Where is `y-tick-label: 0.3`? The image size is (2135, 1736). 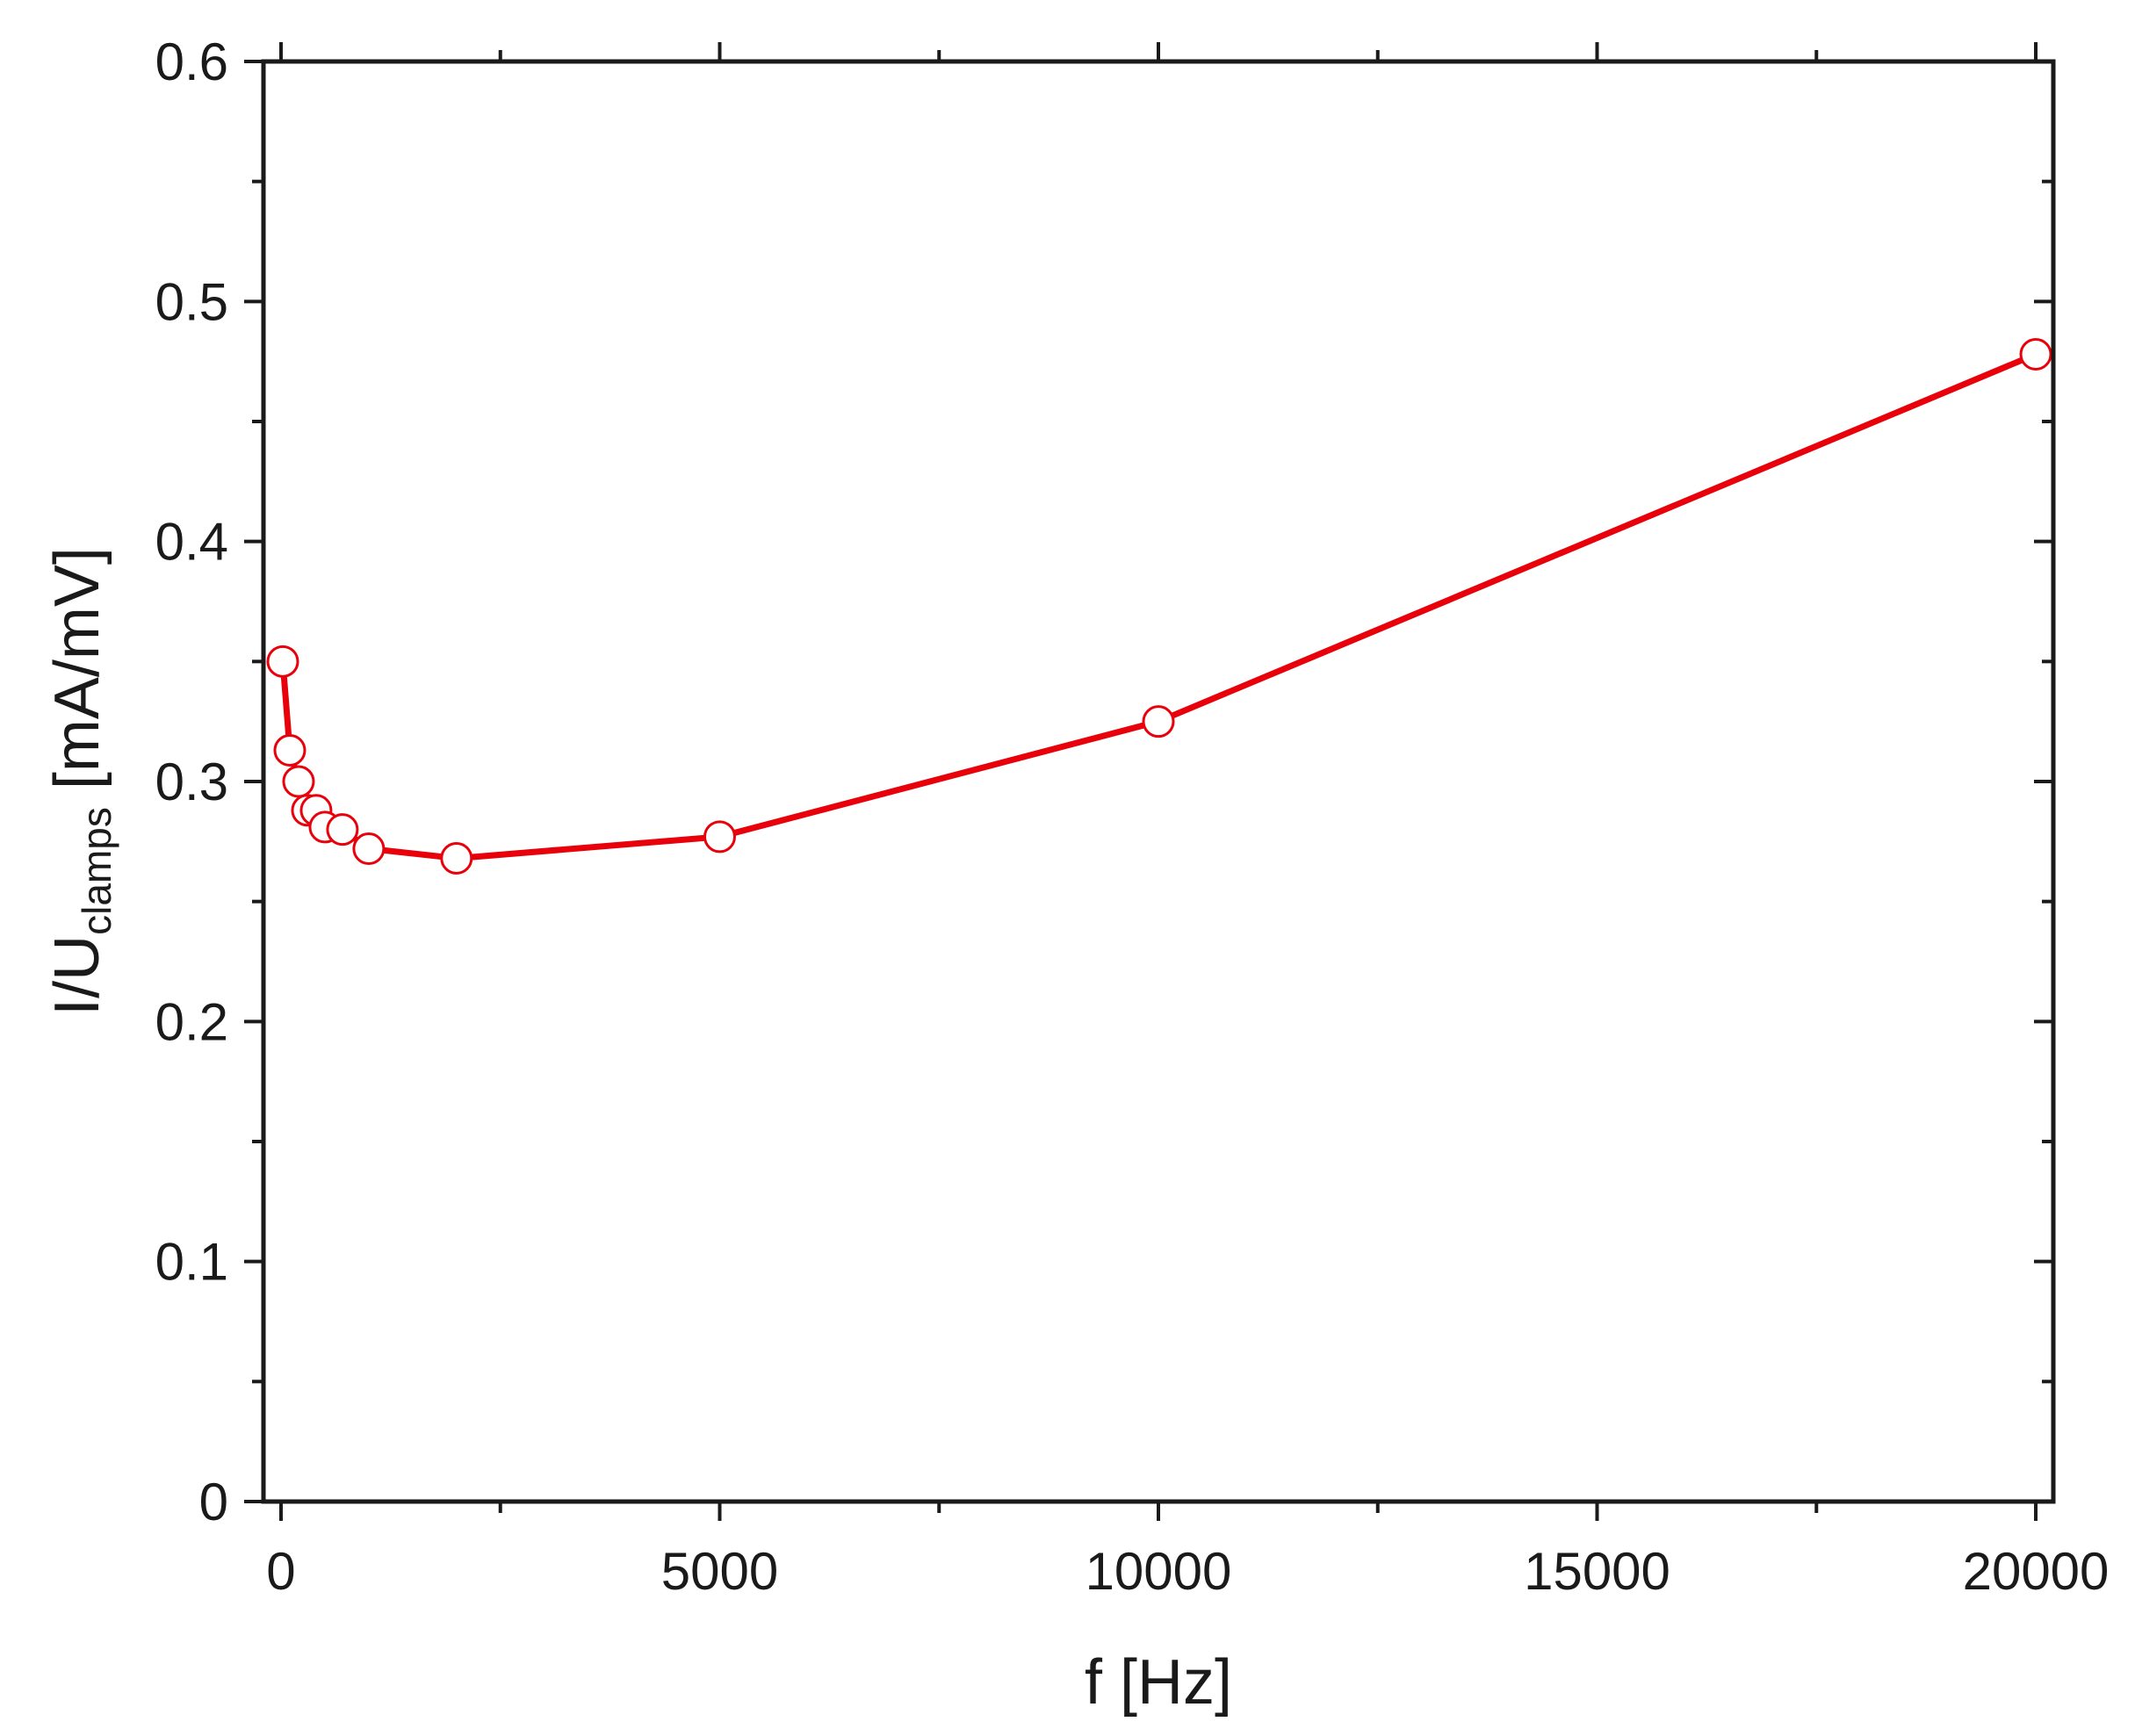
y-tick-label: 0.3 is located at coordinates (191, 782).